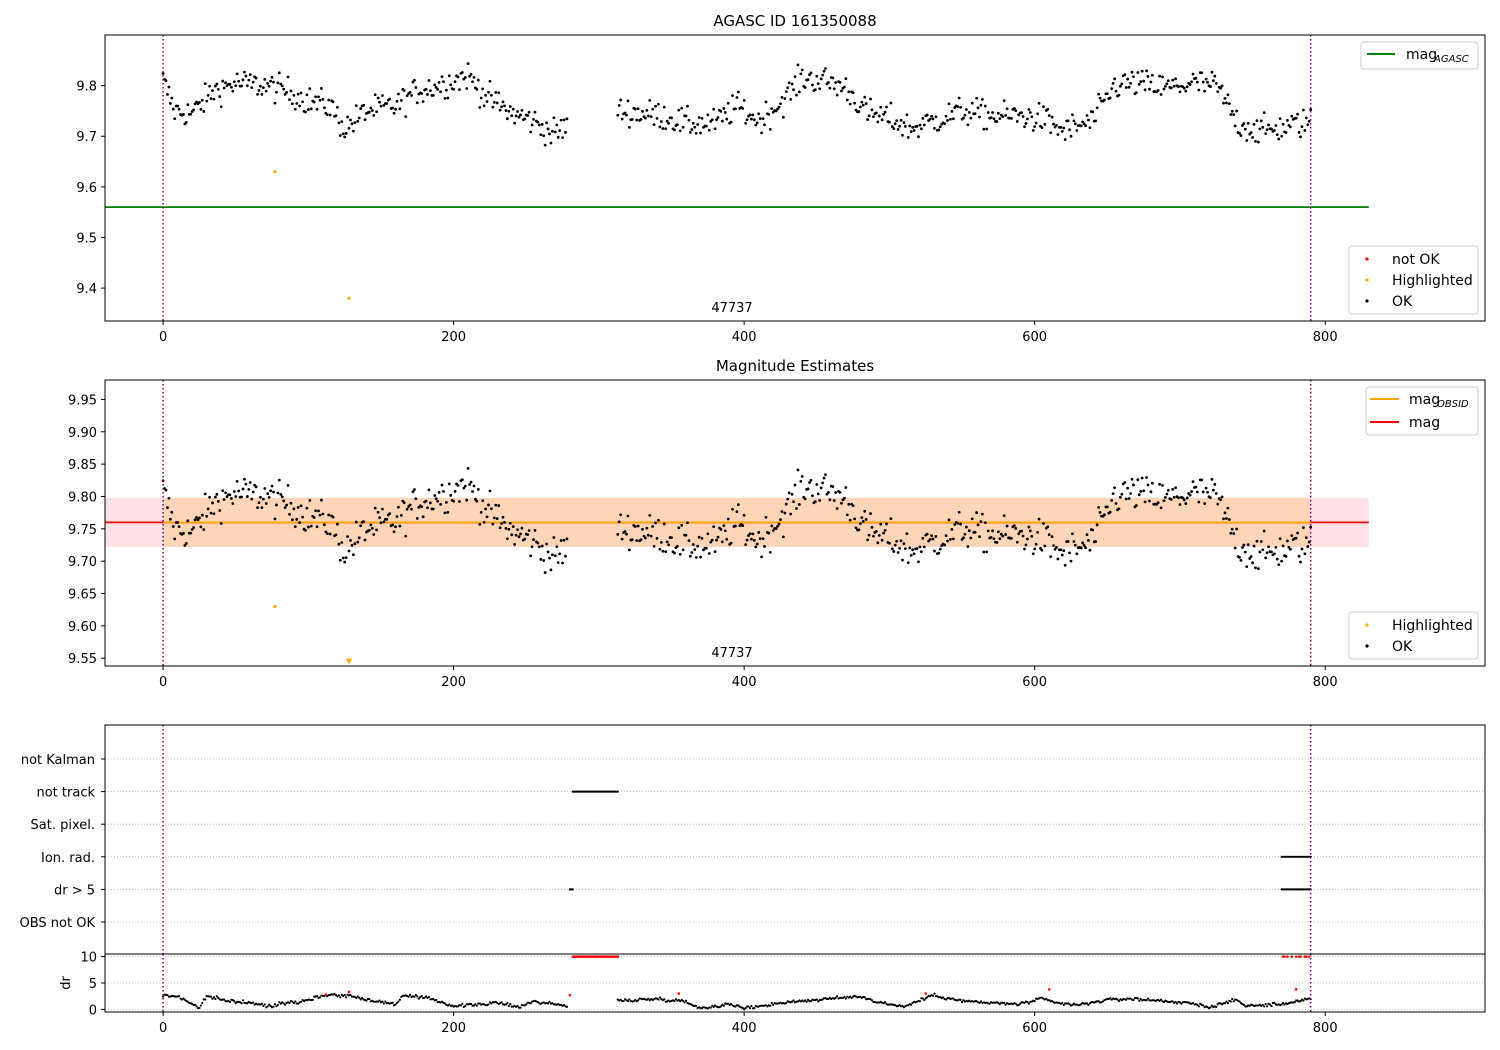 The image size is (1500, 1050). I want to click on x-tick-label: 800, so click(1325, 682).